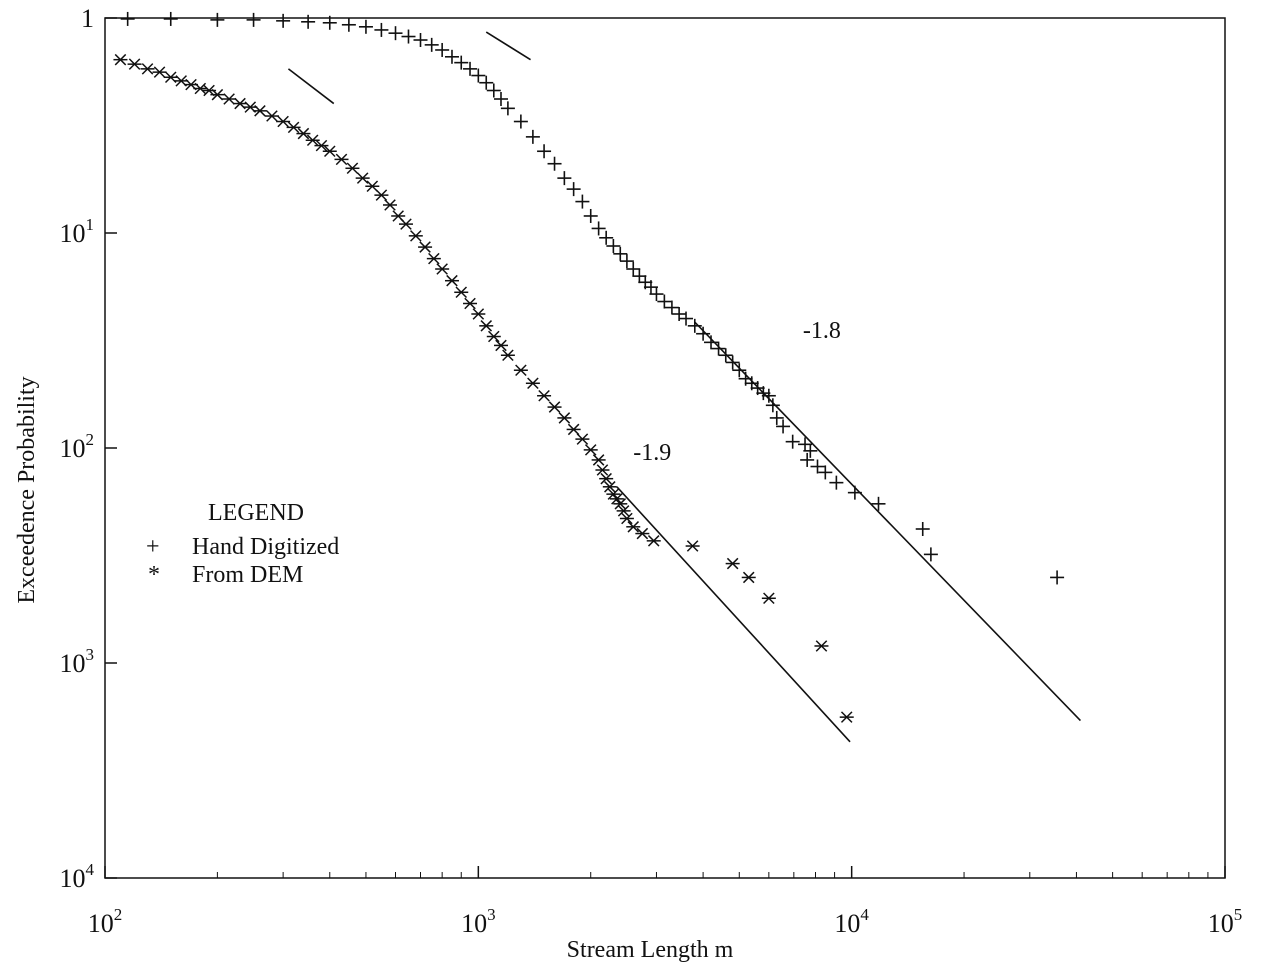 The height and width of the screenshot is (967, 1263). I want to click on legend-title: LEGEND, so click(256, 513).